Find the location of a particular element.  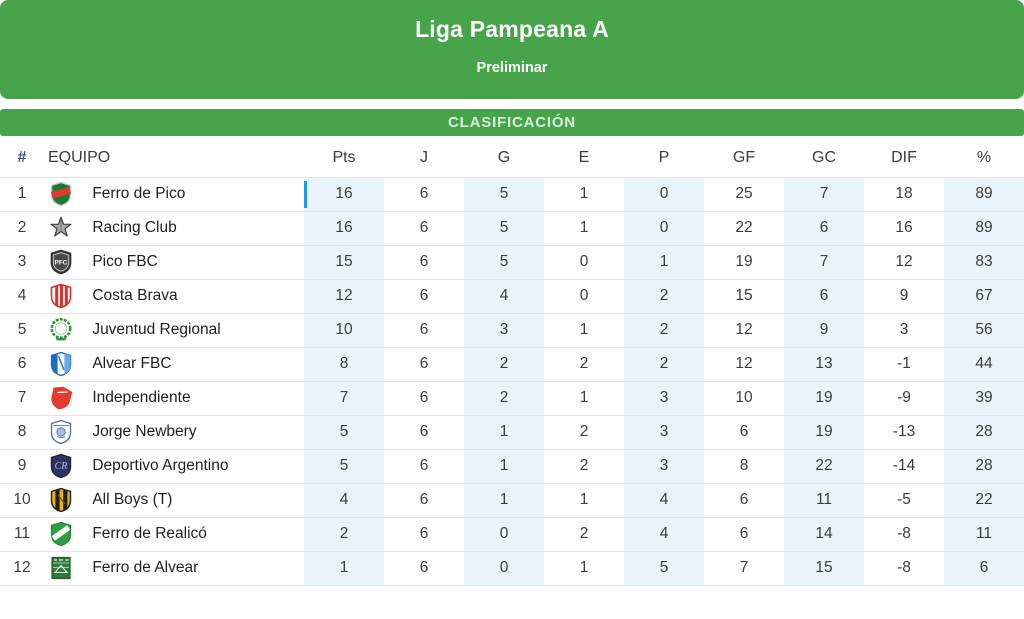

goal-diff-cell: 3 is located at coordinates (904, 329).